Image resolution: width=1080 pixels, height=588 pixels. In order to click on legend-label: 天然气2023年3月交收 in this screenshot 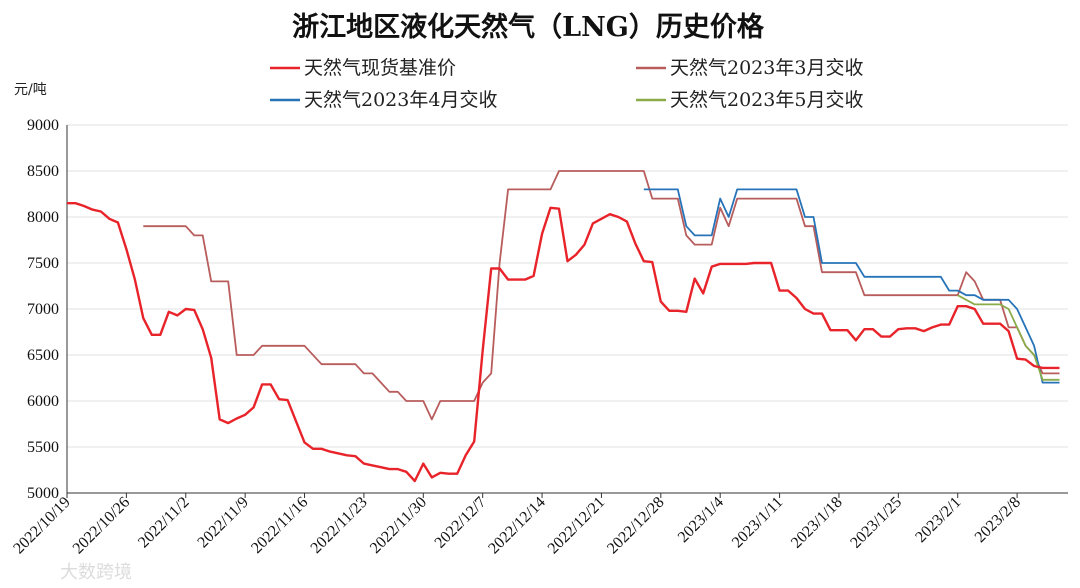, I will do `click(766, 68)`.